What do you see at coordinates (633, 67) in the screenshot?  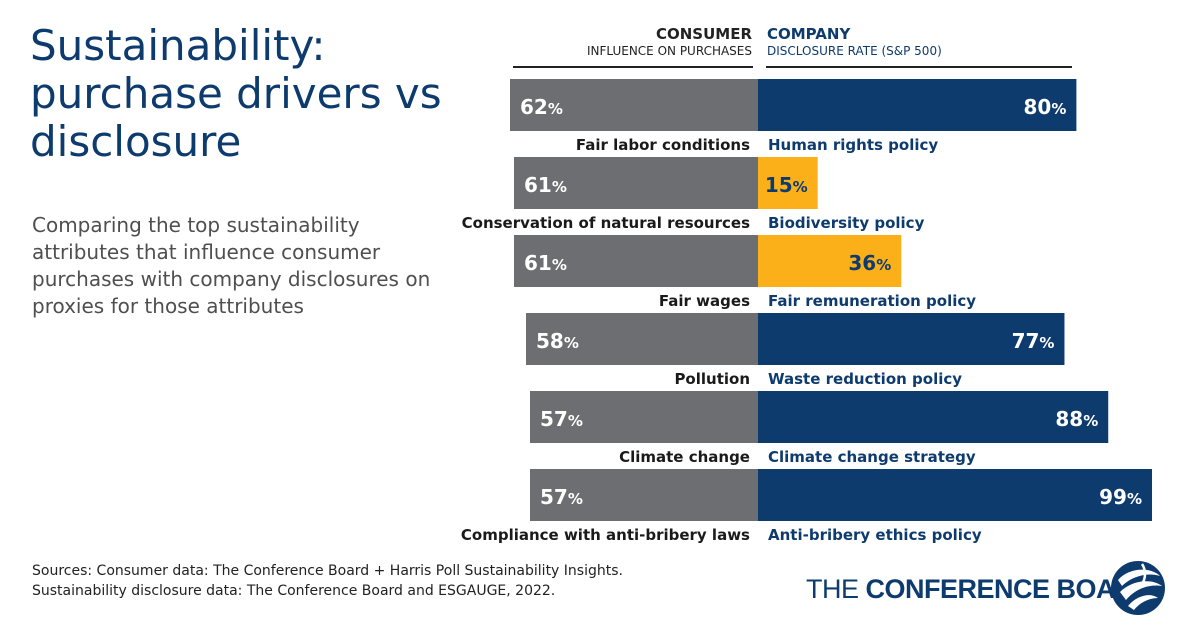 I see `consumer-header-rule` at bounding box center [633, 67].